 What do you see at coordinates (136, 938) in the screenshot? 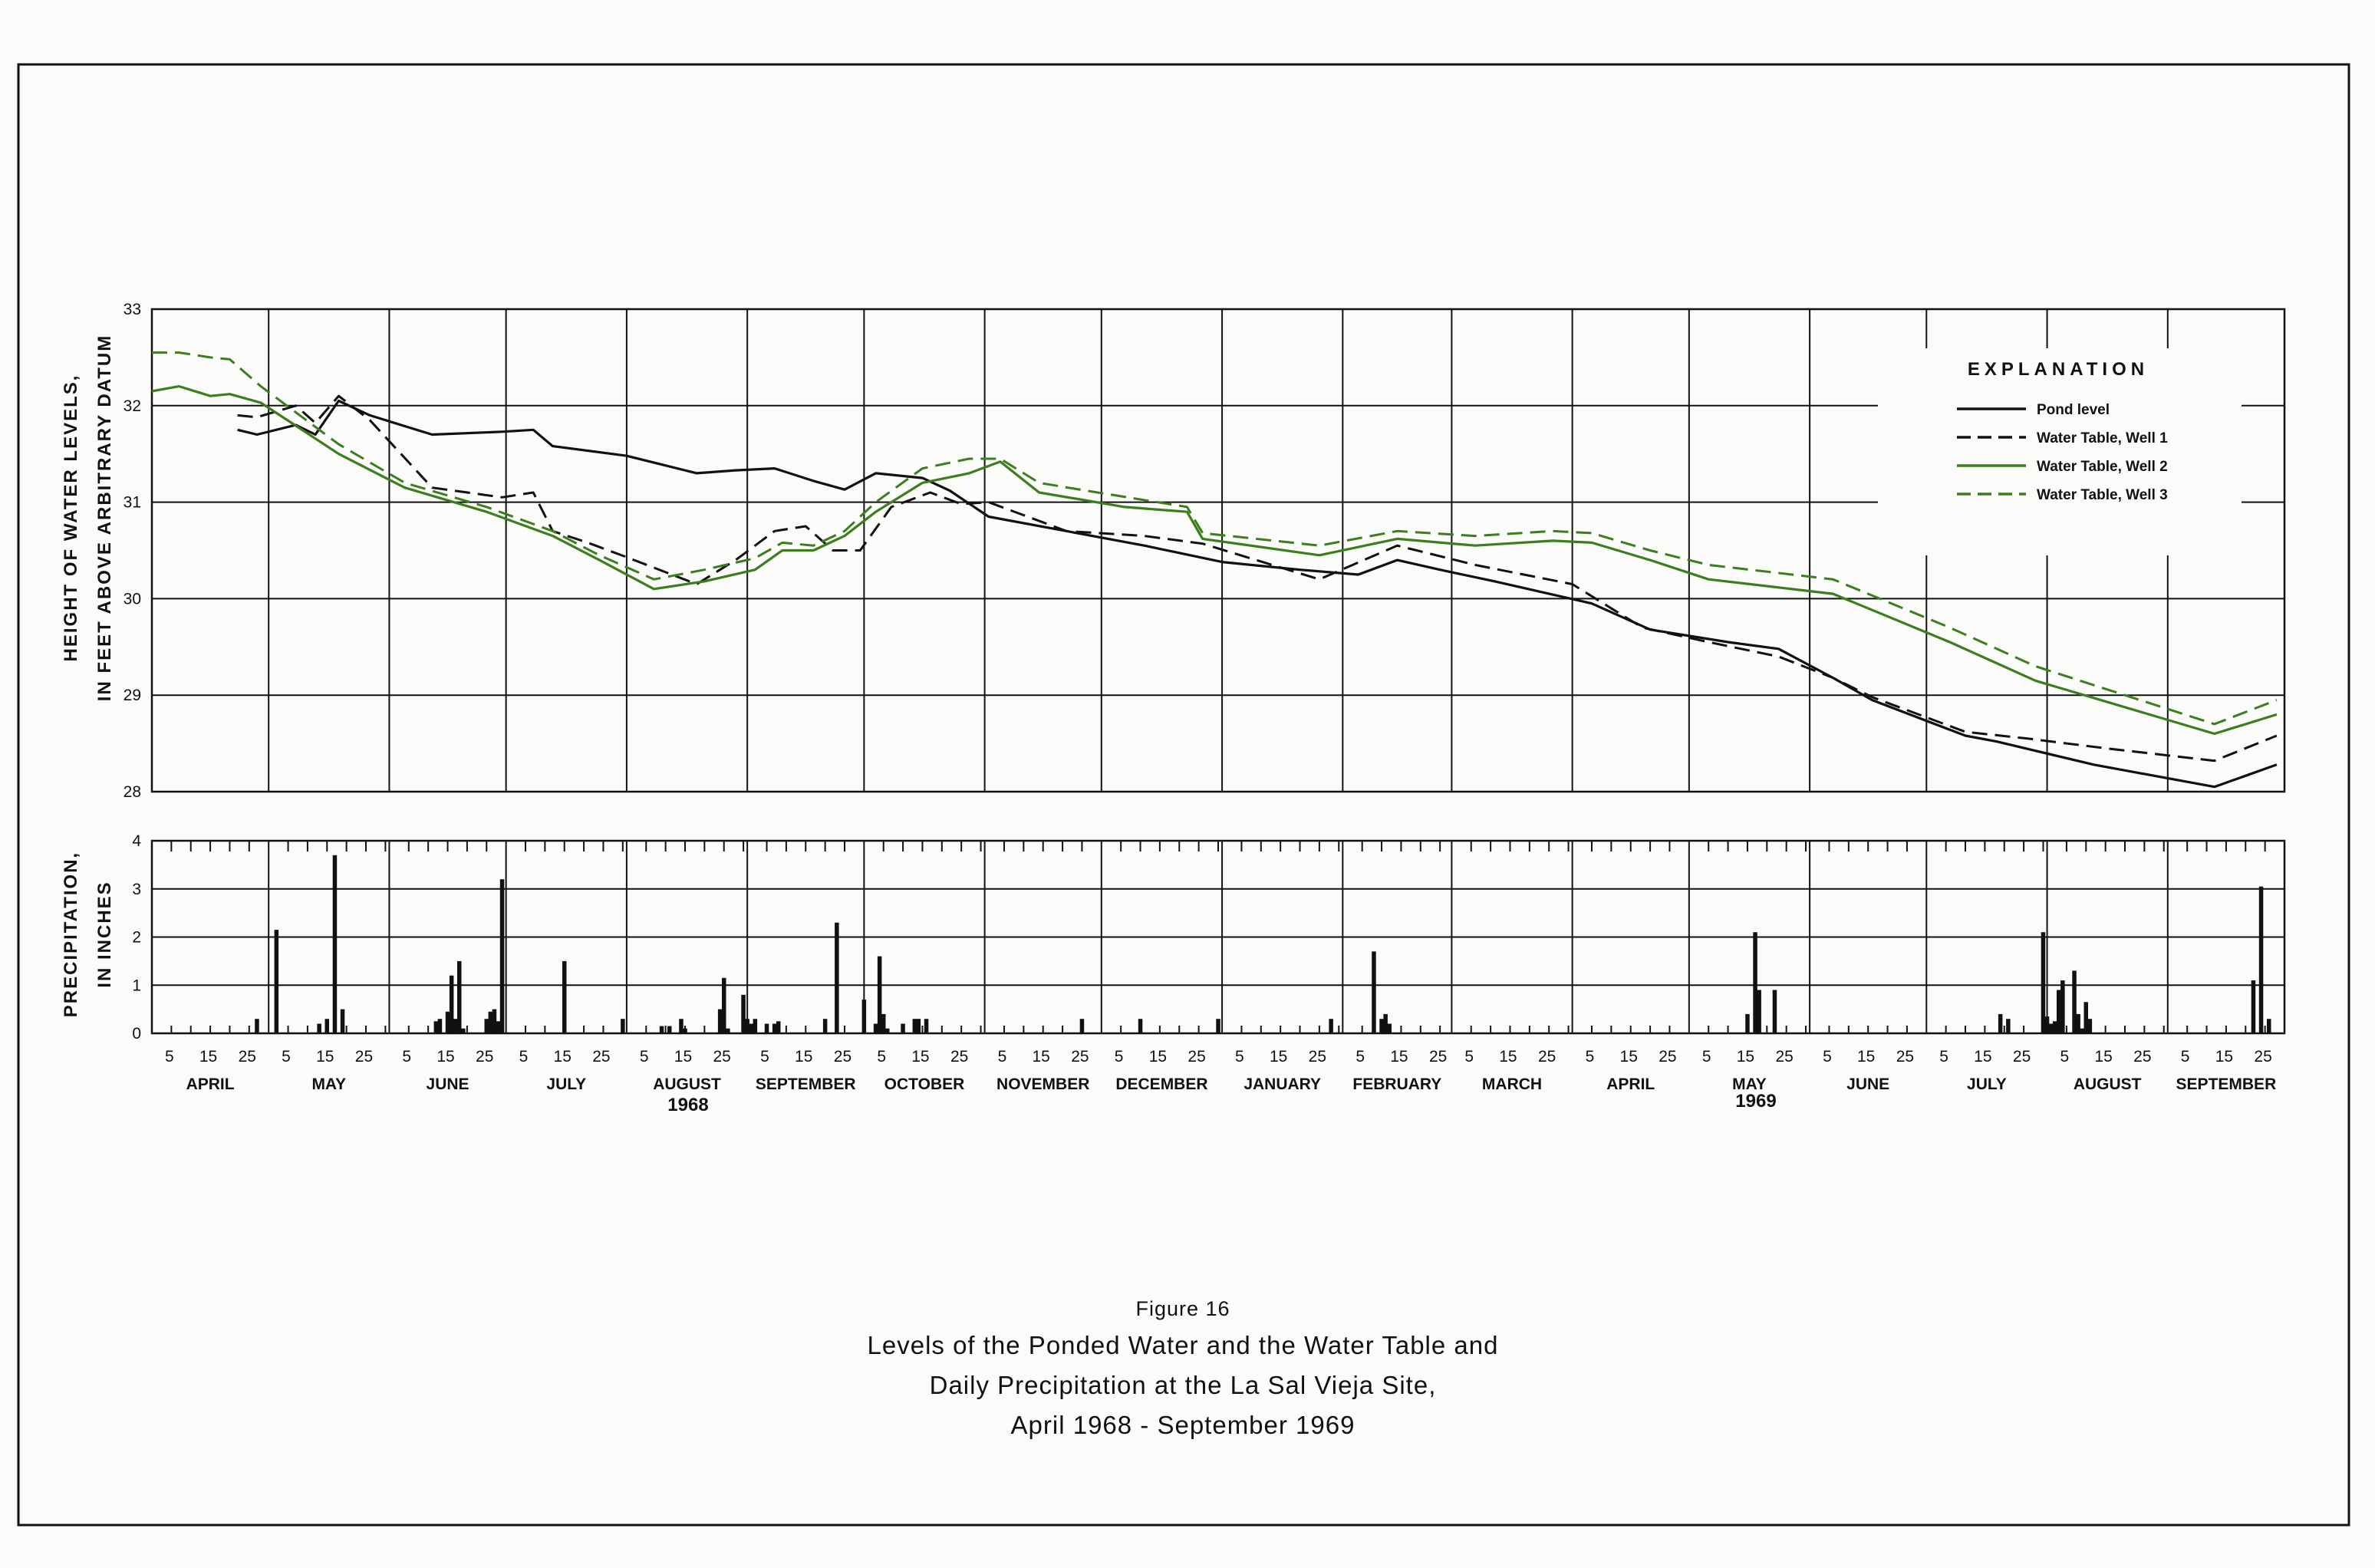
I see `precip-y-tick-label: 2` at bounding box center [136, 938].